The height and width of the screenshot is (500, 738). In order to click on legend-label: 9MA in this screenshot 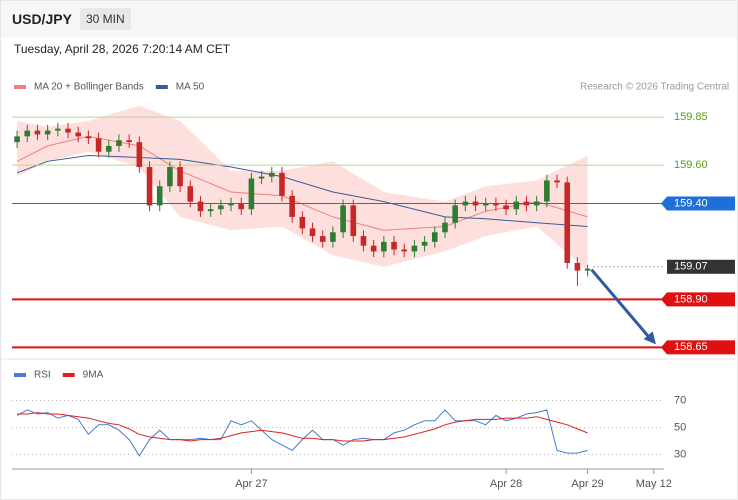, I will do `click(93, 375)`.